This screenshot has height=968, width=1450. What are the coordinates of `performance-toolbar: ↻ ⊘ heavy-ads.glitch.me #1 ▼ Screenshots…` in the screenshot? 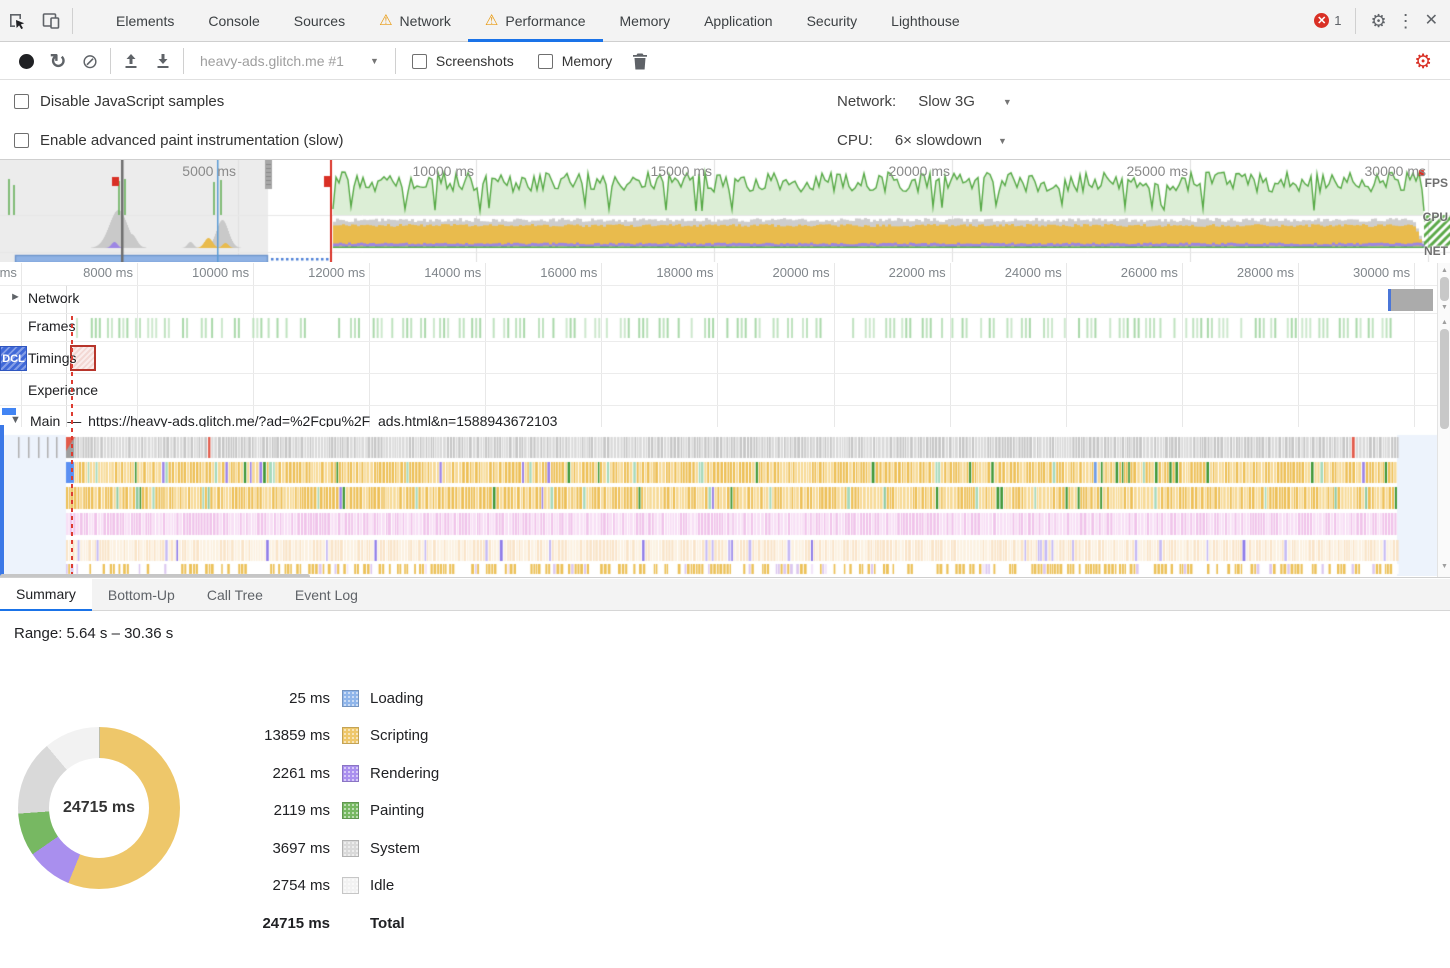 It's located at (725, 61).